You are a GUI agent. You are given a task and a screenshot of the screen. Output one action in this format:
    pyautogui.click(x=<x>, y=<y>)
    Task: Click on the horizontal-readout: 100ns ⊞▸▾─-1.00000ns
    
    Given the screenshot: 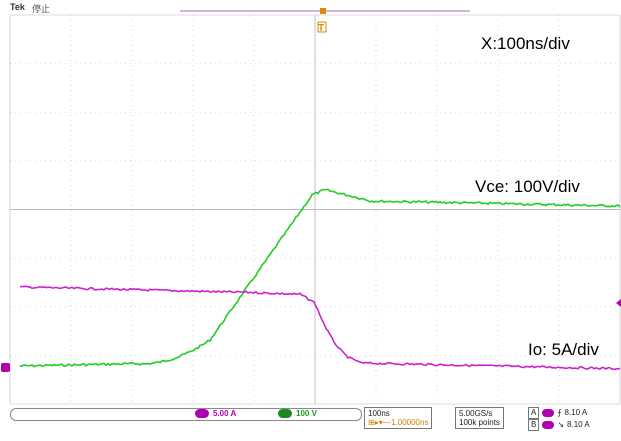 What is the action you would take?
    pyautogui.click(x=398, y=418)
    